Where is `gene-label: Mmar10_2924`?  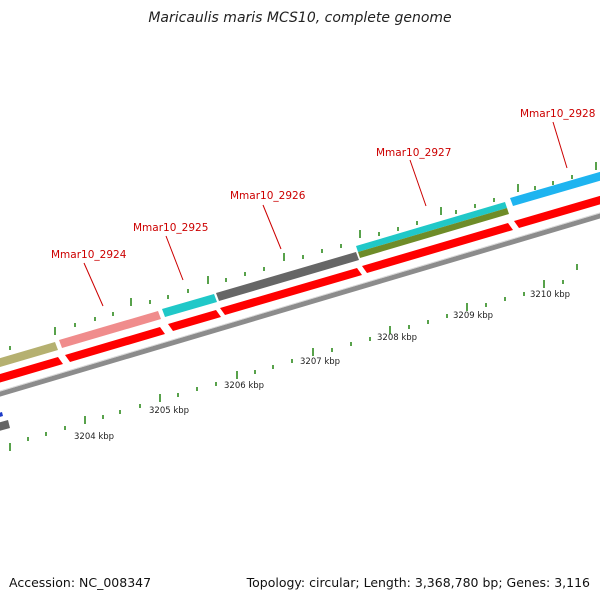 gene-label: Mmar10_2924 is located at coordinates (89, 255).